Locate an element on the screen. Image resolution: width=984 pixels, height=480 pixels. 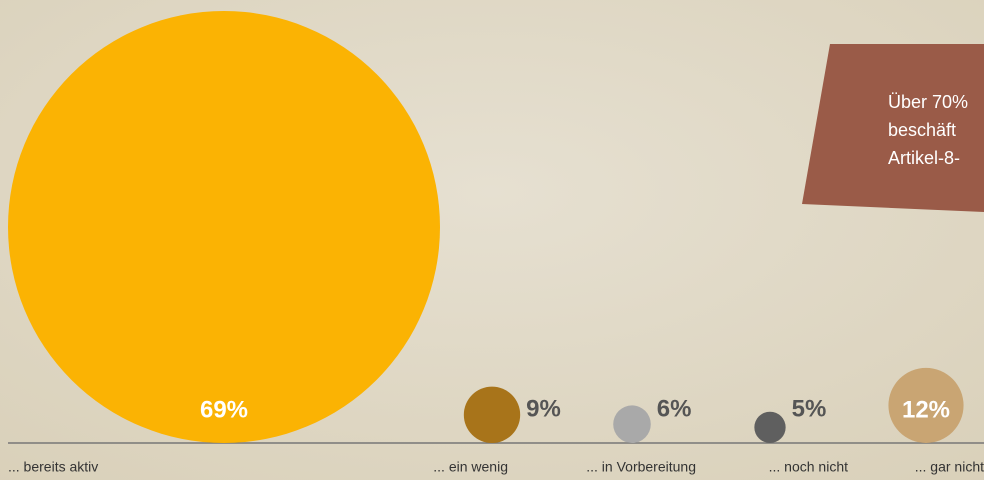
annotation-line: Über 70% is located at coordinates (928, 102).